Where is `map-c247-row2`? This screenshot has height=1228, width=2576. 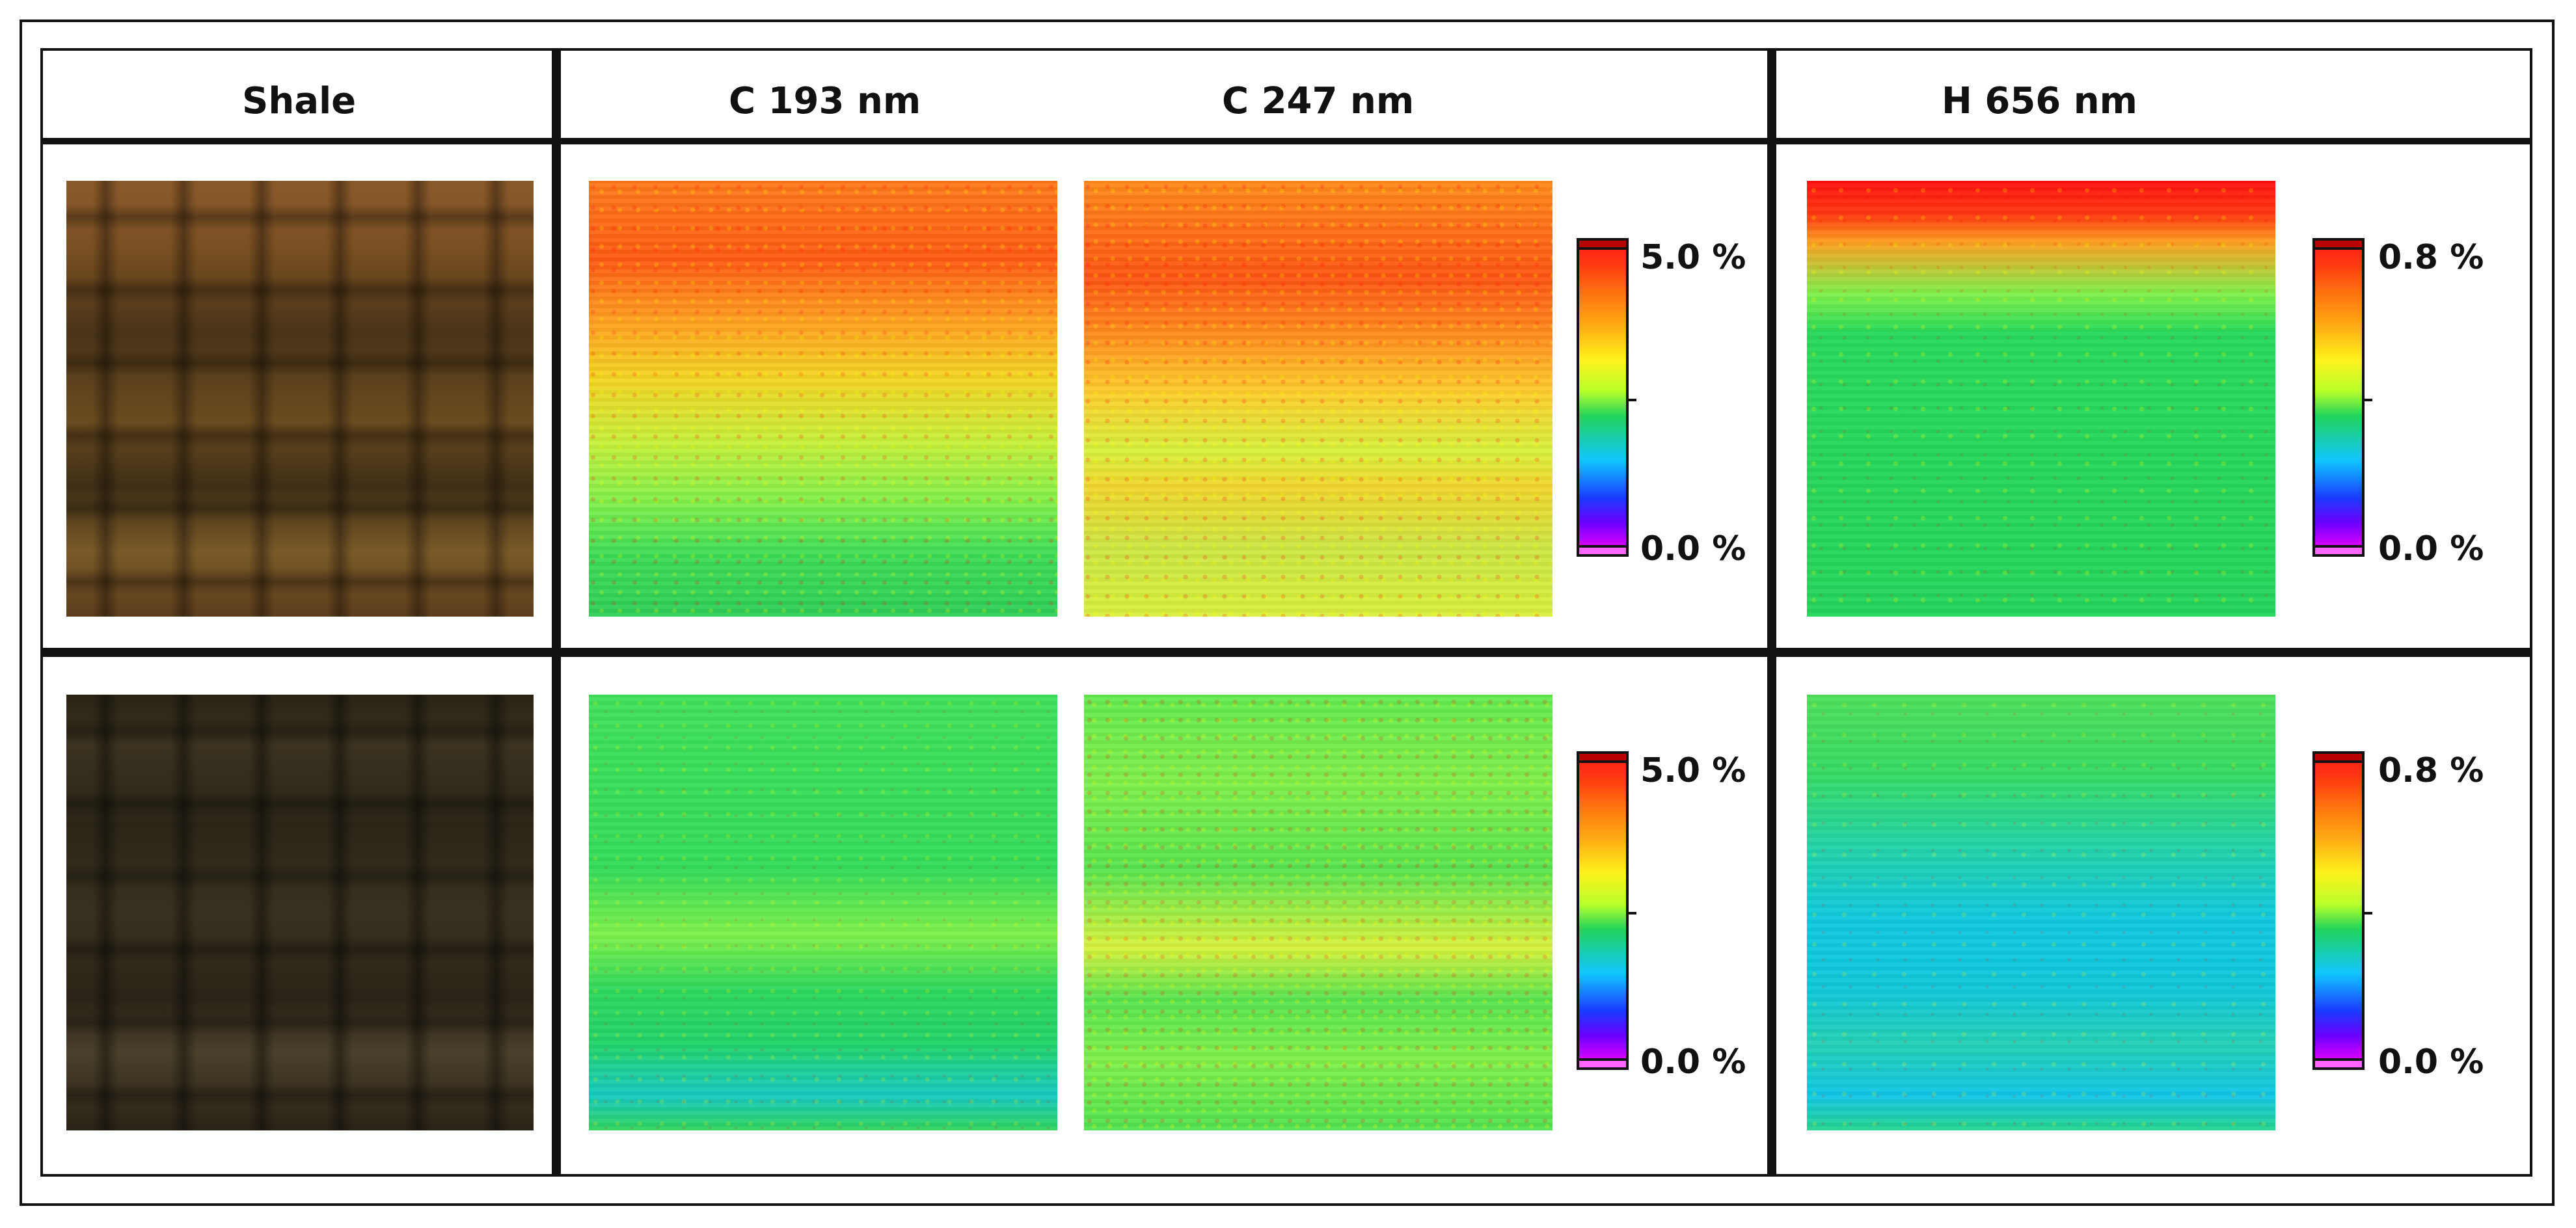 map-c247-row2 is located at coordinates (1318, 912).